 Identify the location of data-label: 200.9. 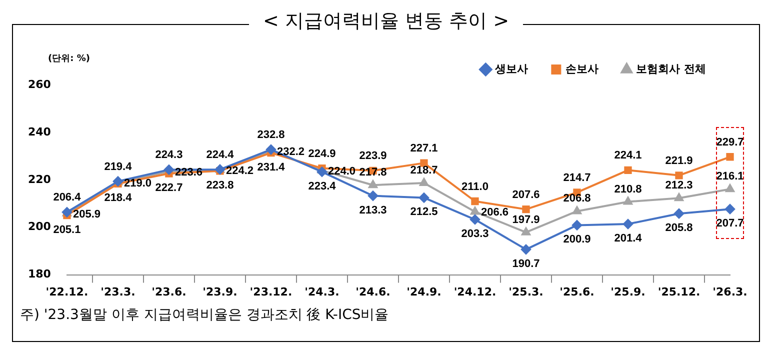
(577, 240).